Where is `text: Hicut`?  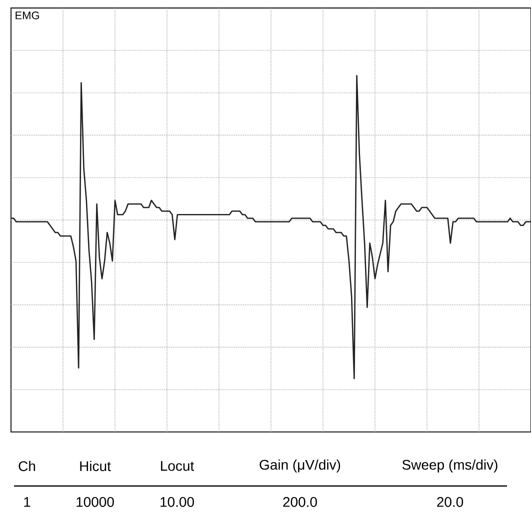 text: Hicut is located at coordinates (95, 466).